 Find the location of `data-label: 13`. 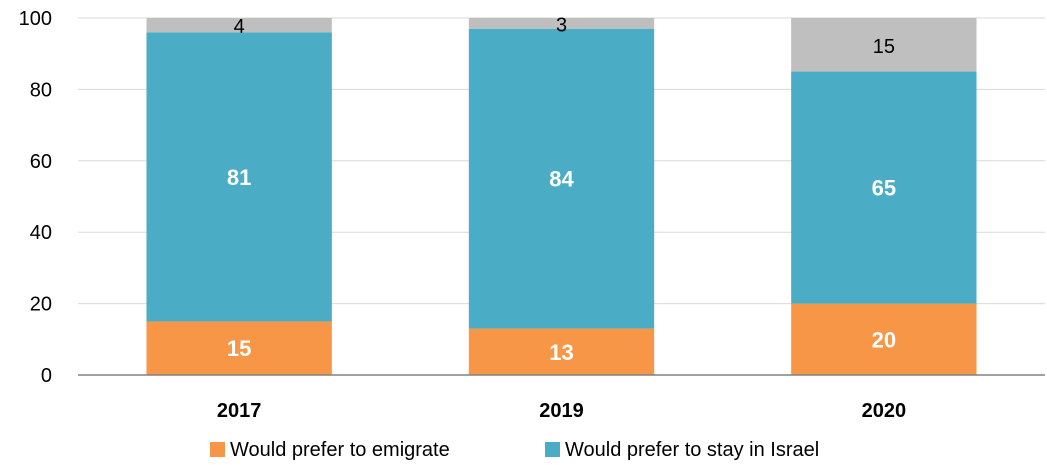

data-label: 13 is located at coordinates (561, 352).